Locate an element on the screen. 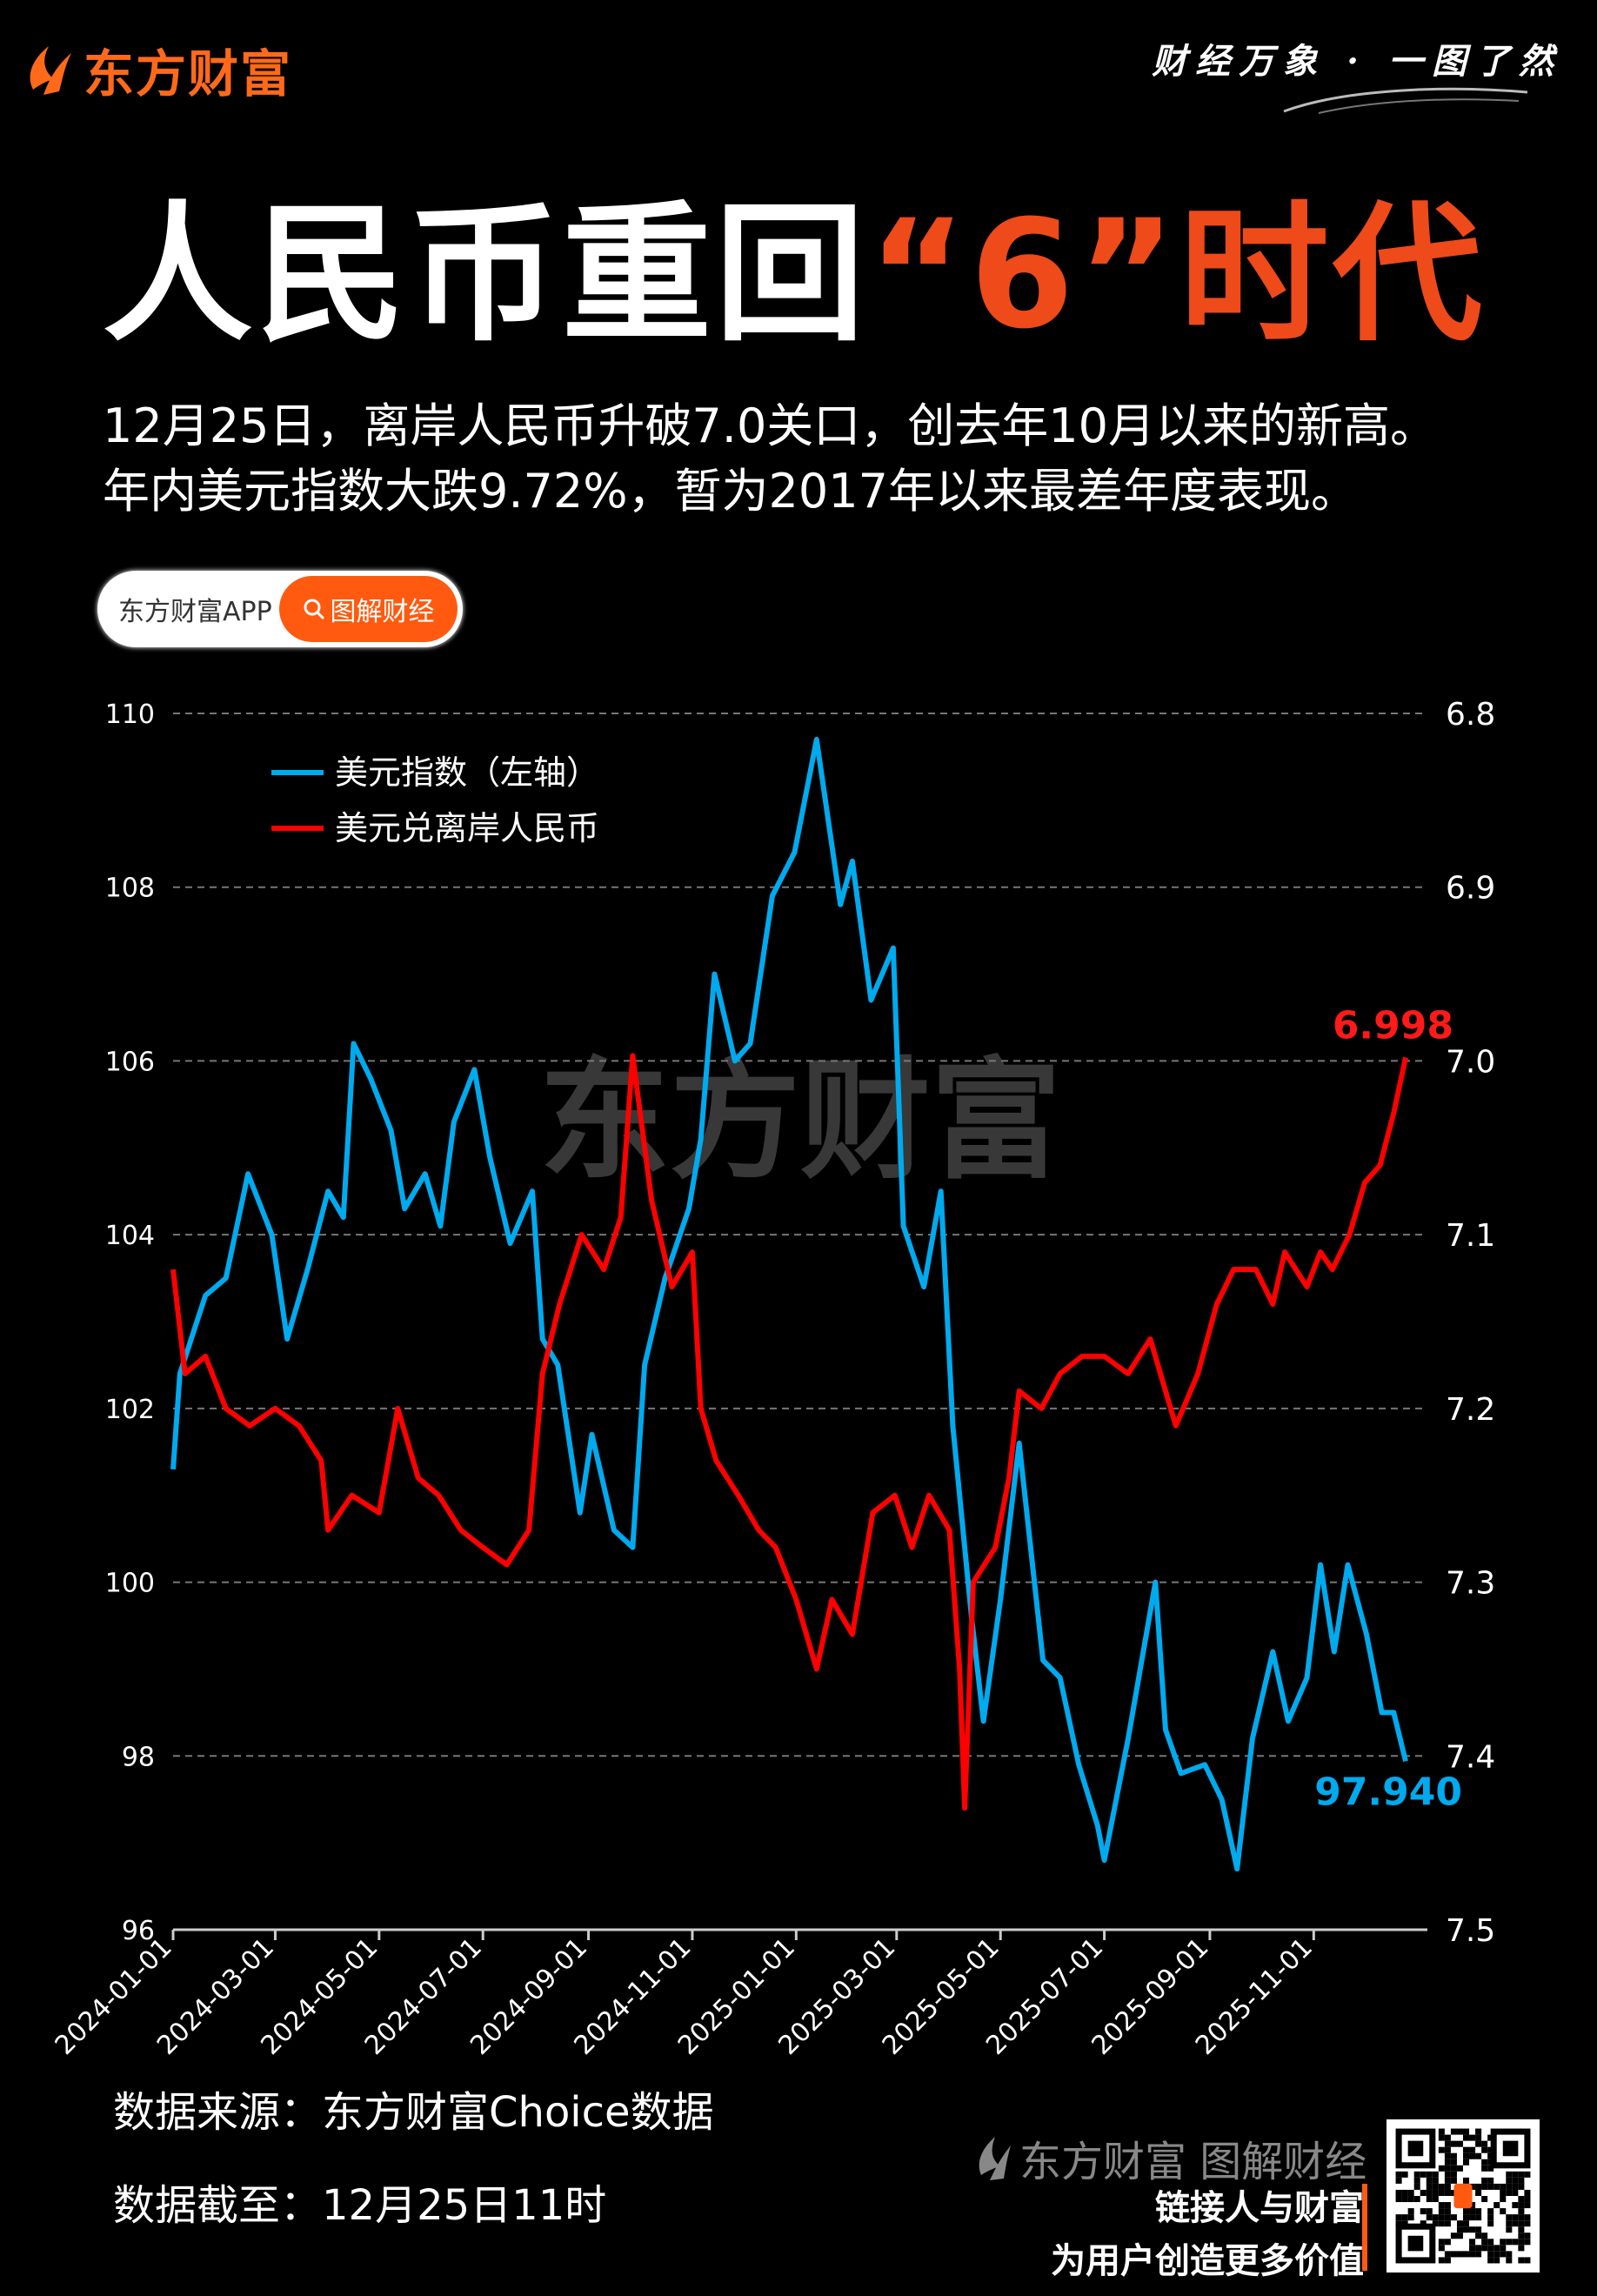  brand-logo: 东方财富 is located at coordinates (158, 69).